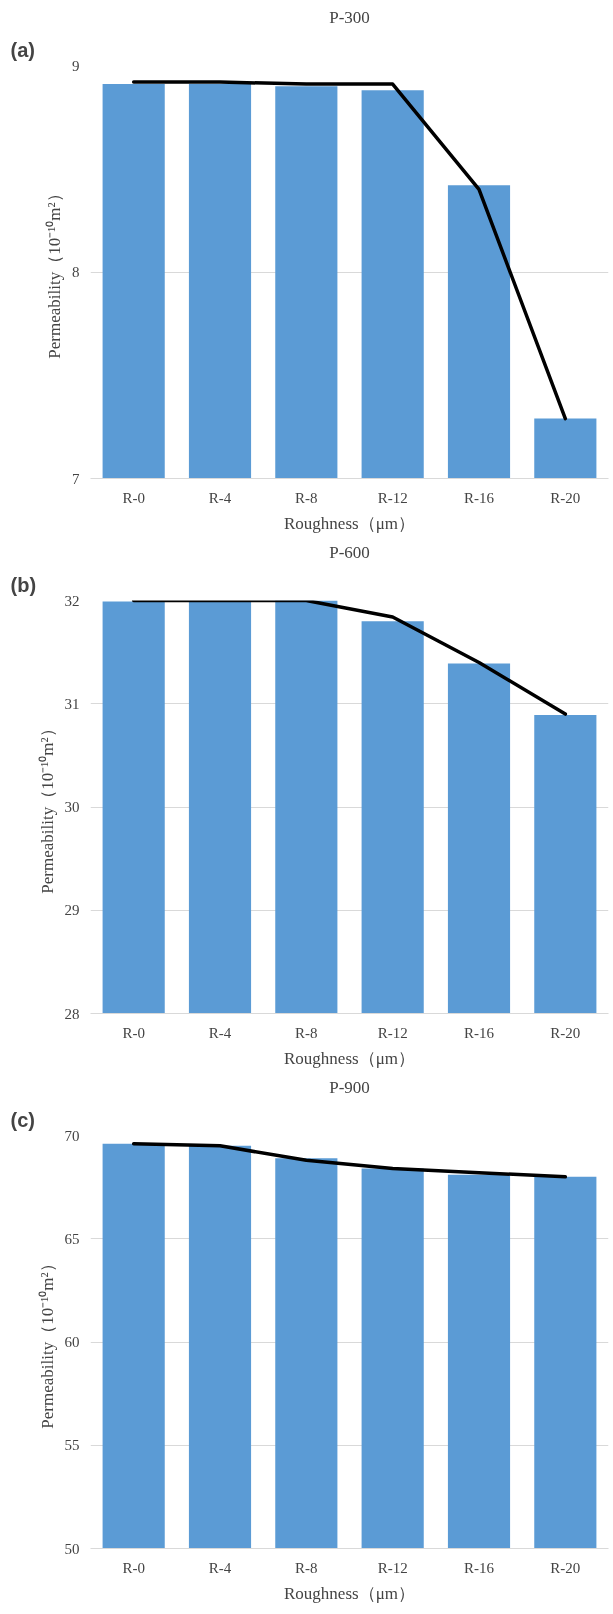 The width and height of the screenshot is (613, 1614). I want to click on chart-title: P-600, so click(349, 552).